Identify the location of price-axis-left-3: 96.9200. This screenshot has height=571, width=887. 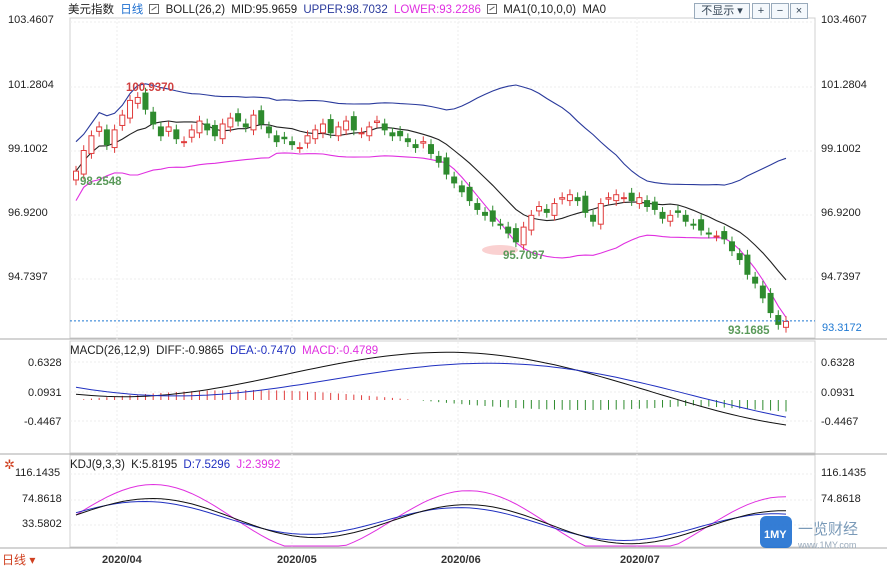
(28, 213).